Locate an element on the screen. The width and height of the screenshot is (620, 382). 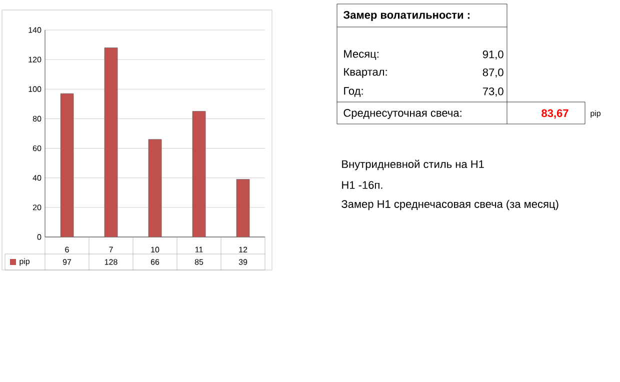
text: 73,0 is located at coordinates (493, 92).